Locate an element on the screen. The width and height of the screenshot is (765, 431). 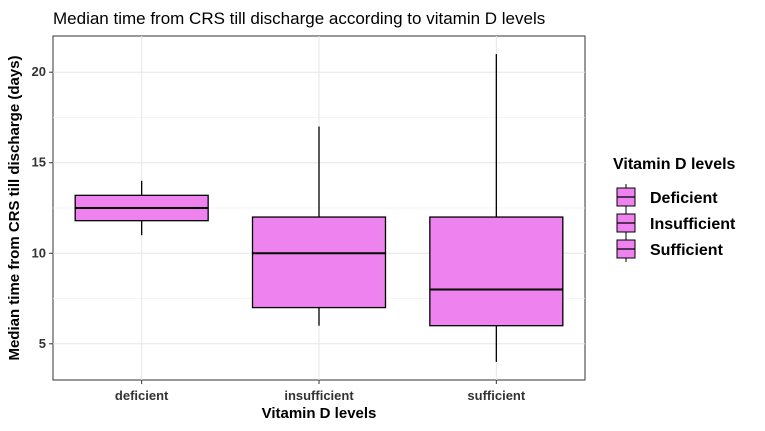
legend-item-sufficient: Sufficient is located at coordinates (670, 249).